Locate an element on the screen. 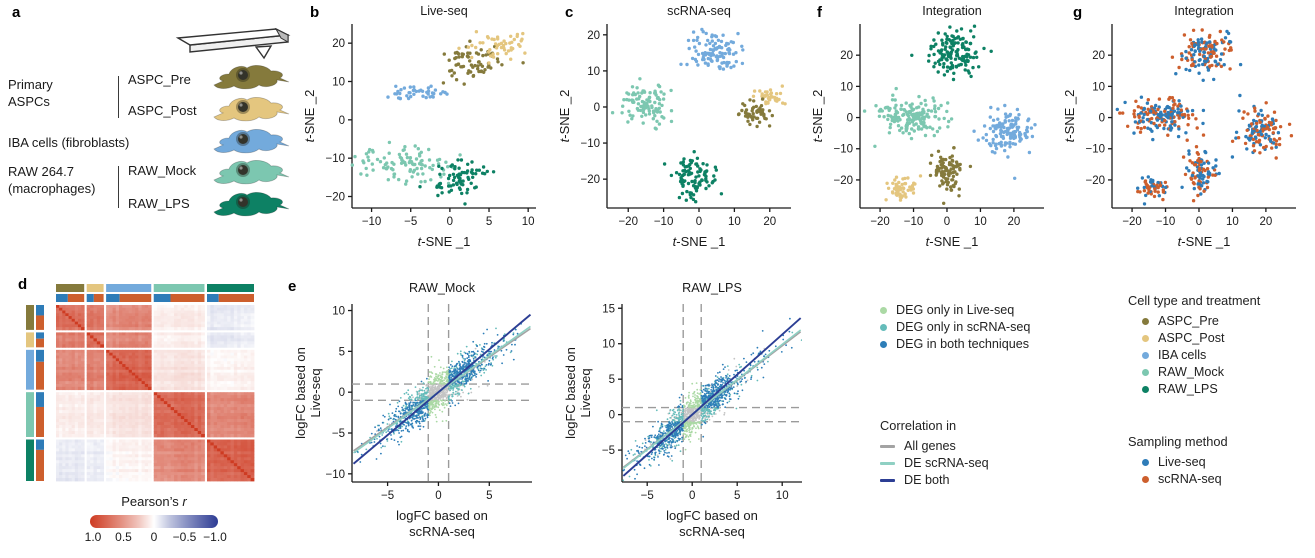  colorbar-tick: 1.0 is located at coordinates (93, 537).